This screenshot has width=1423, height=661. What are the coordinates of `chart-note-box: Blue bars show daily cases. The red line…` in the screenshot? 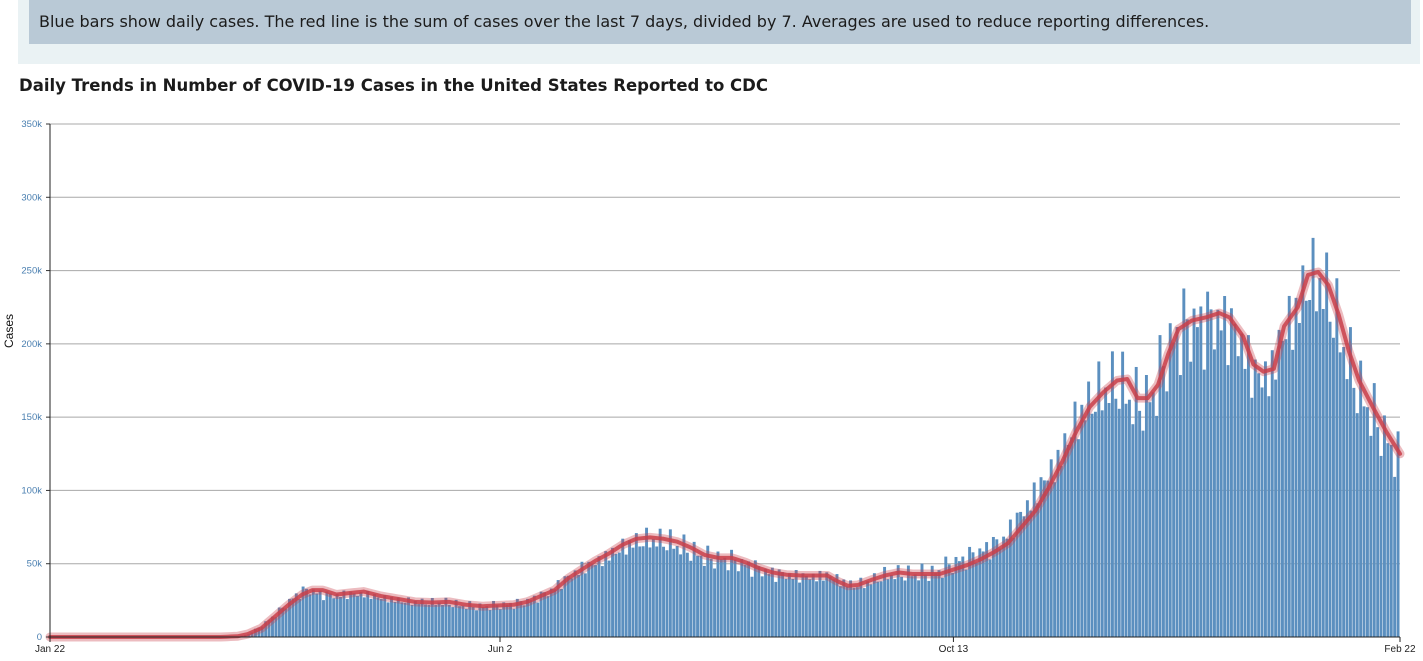 It's located at (720, 22).